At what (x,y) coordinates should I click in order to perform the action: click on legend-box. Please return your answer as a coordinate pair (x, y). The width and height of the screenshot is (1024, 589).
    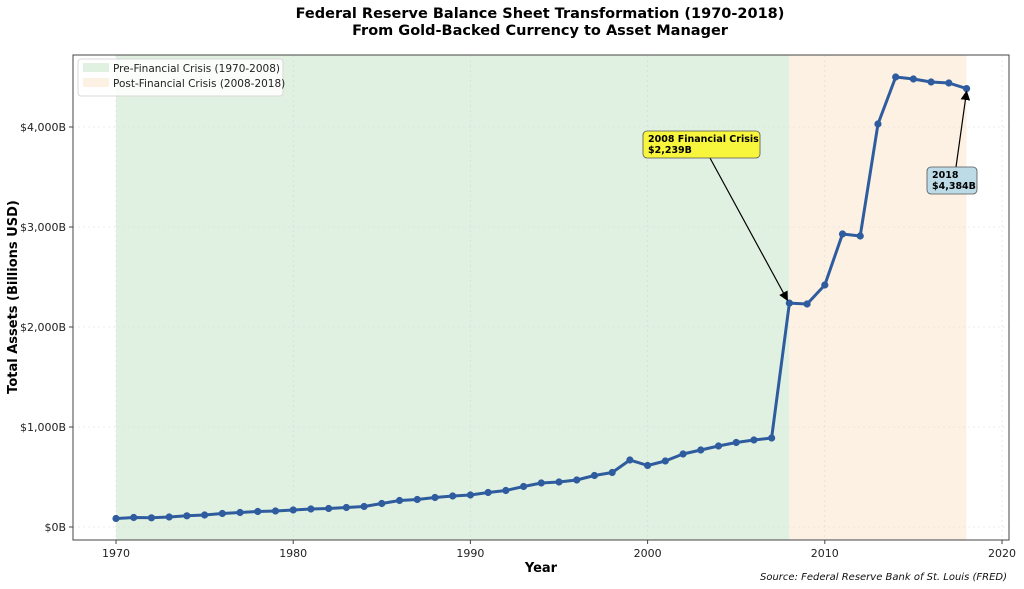
    Looking at the image, I should click on (180, 77).